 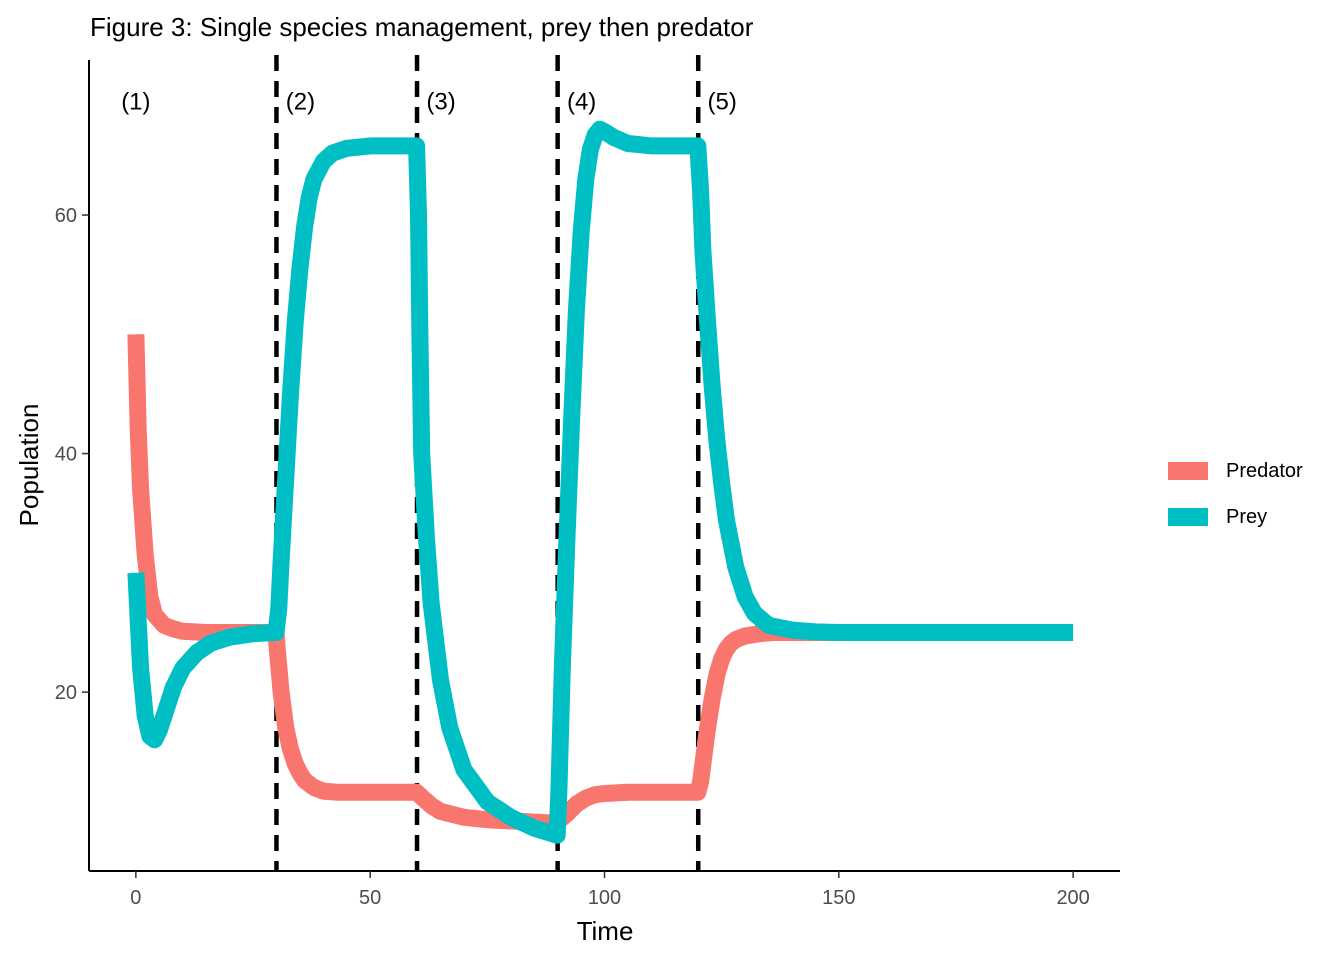 I want to click on x-tick-label: 150, so click(x=838, y=898).